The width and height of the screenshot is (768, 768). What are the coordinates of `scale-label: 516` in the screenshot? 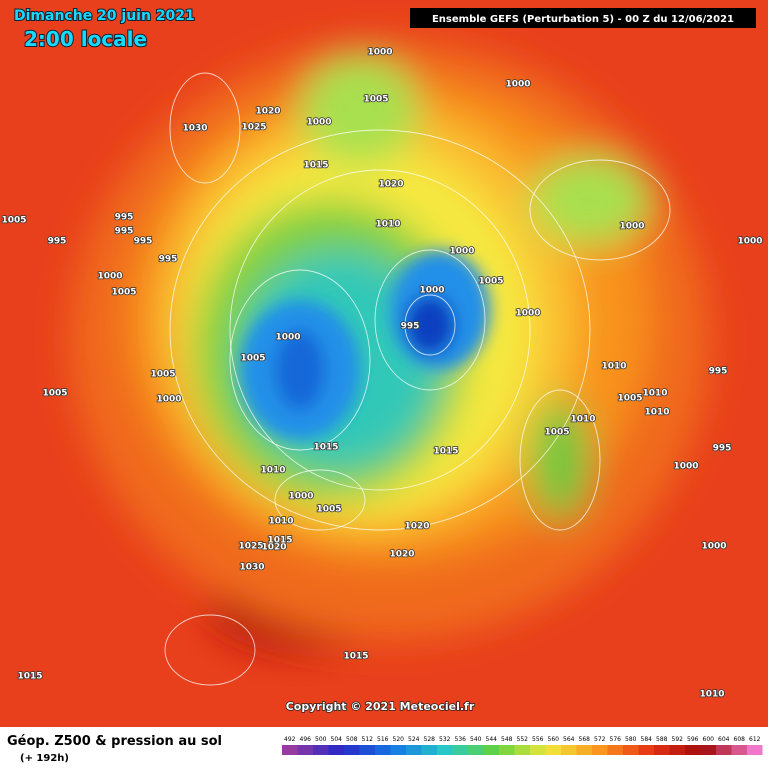 It's located at (383, 739).